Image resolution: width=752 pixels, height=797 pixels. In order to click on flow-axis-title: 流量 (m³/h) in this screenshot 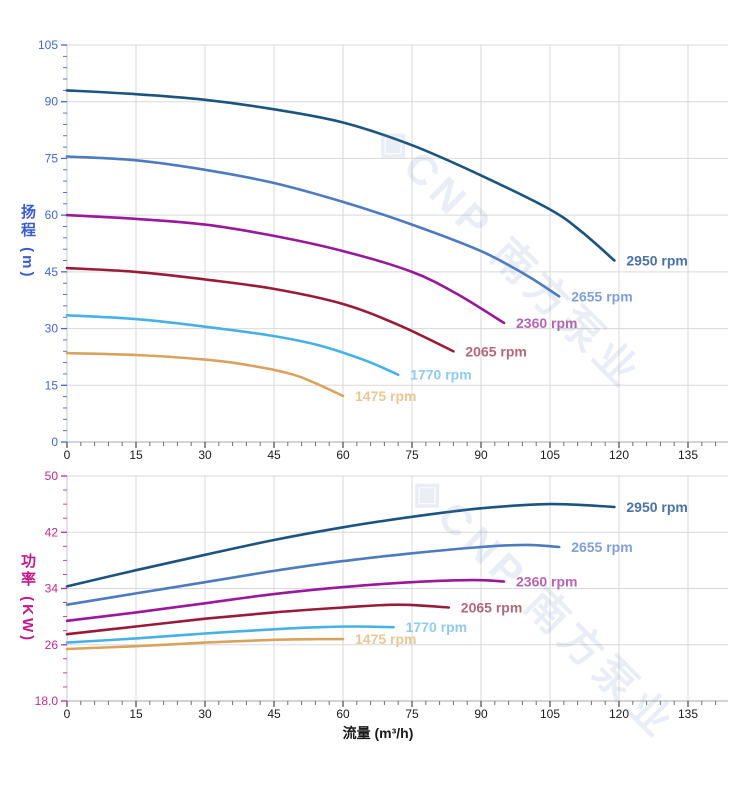, I will do `click(378, 733)`.